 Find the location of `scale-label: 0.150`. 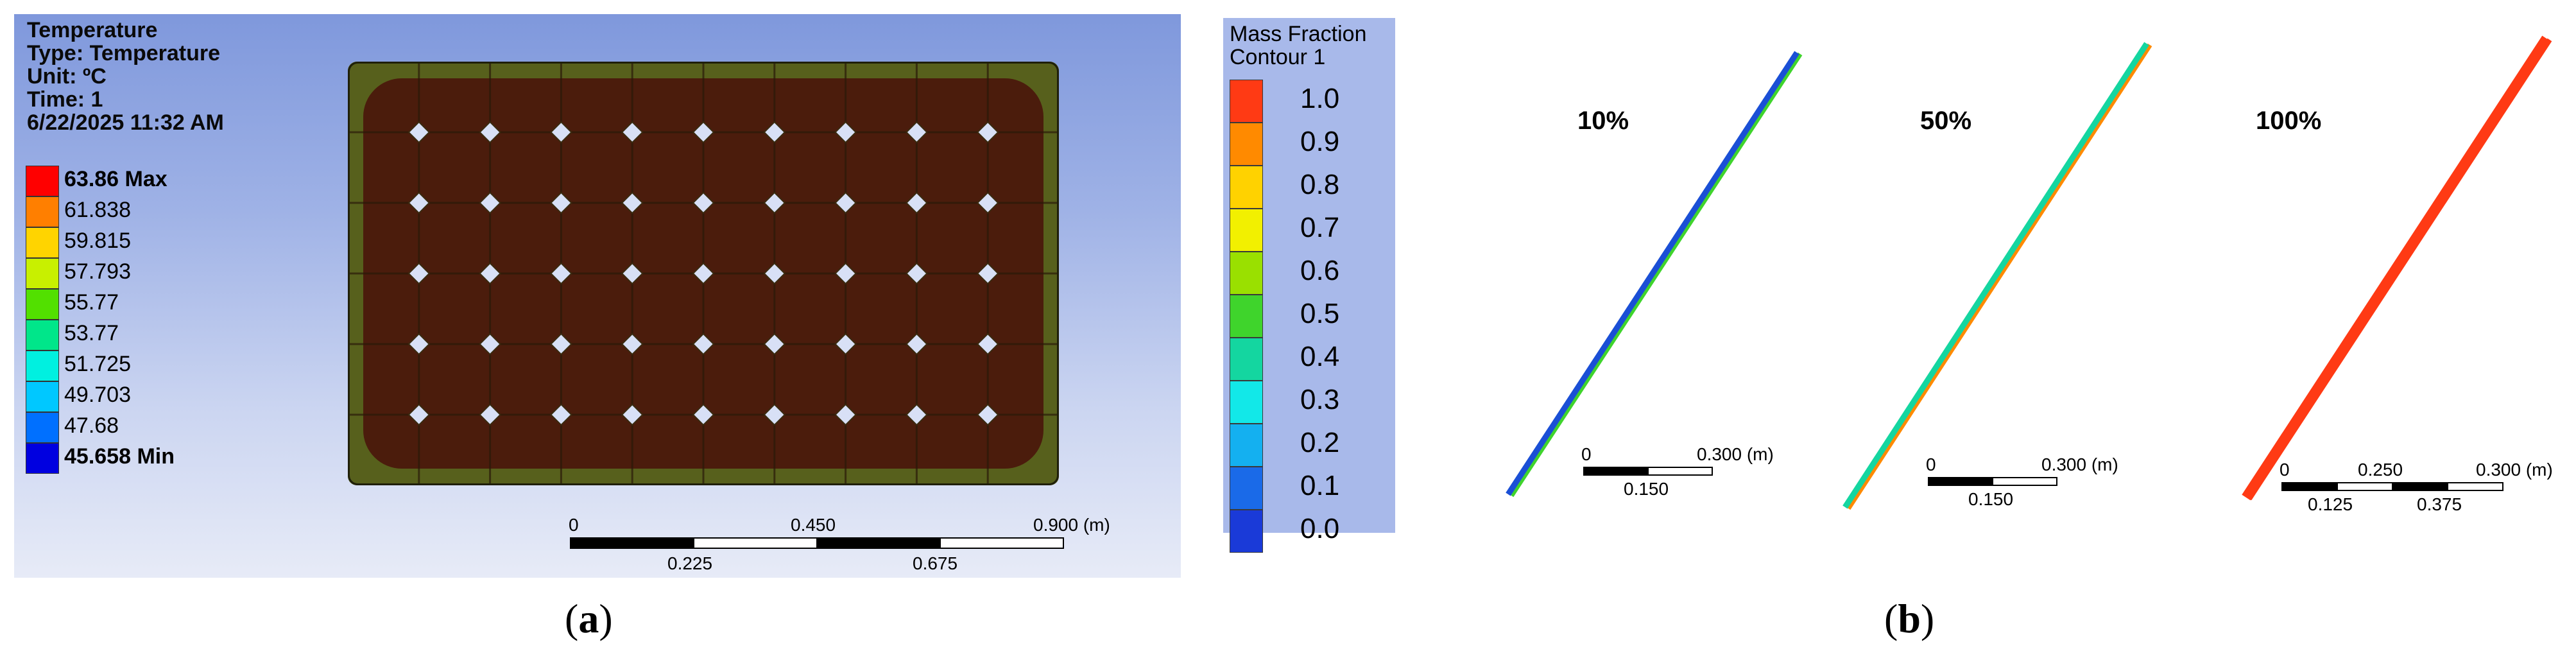

scale-label: 0.150 is located at coordinates (1646, 489).